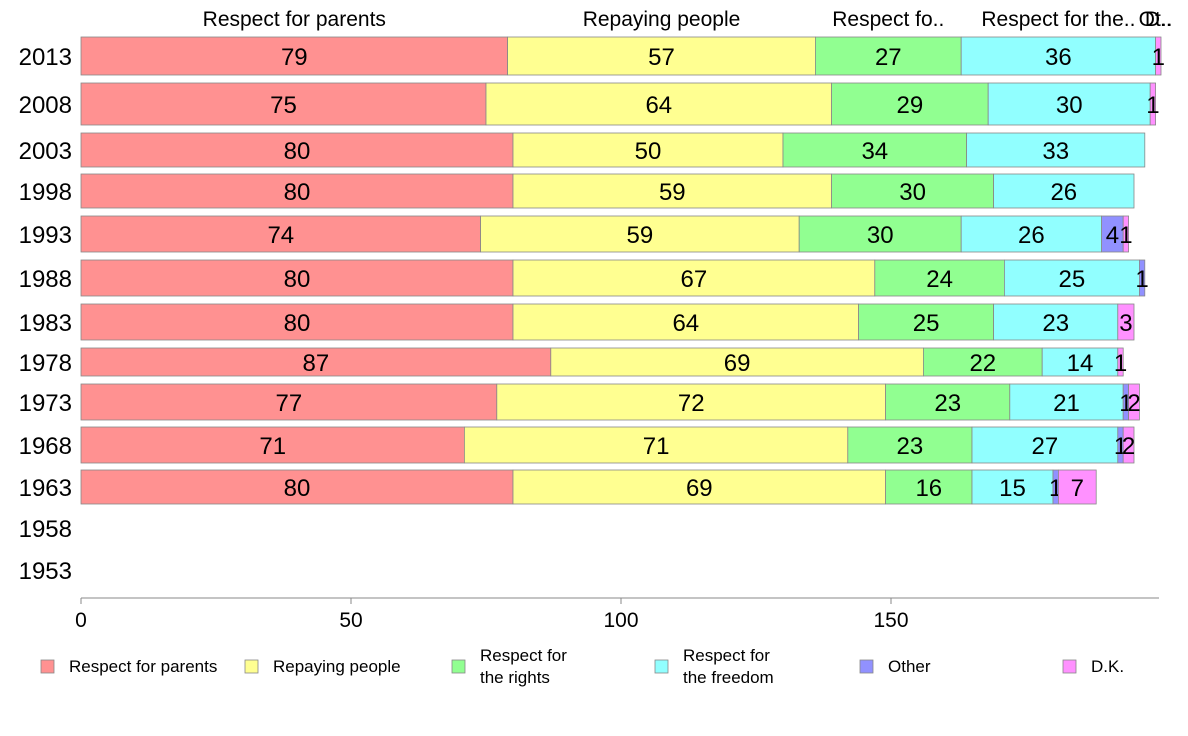  I want to click on data-label-1968-1: 71, so click(656, 446).